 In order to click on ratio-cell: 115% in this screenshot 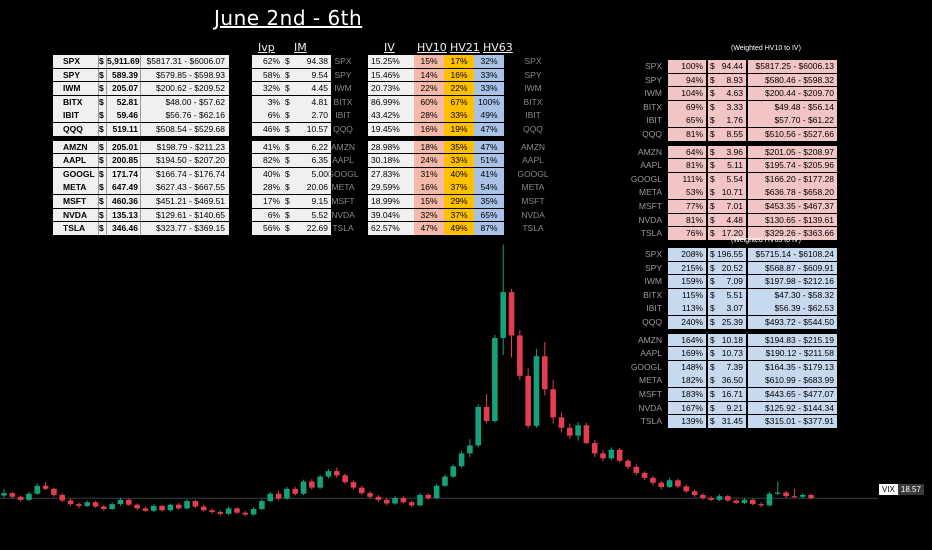, I will do `click(687, 295)`.